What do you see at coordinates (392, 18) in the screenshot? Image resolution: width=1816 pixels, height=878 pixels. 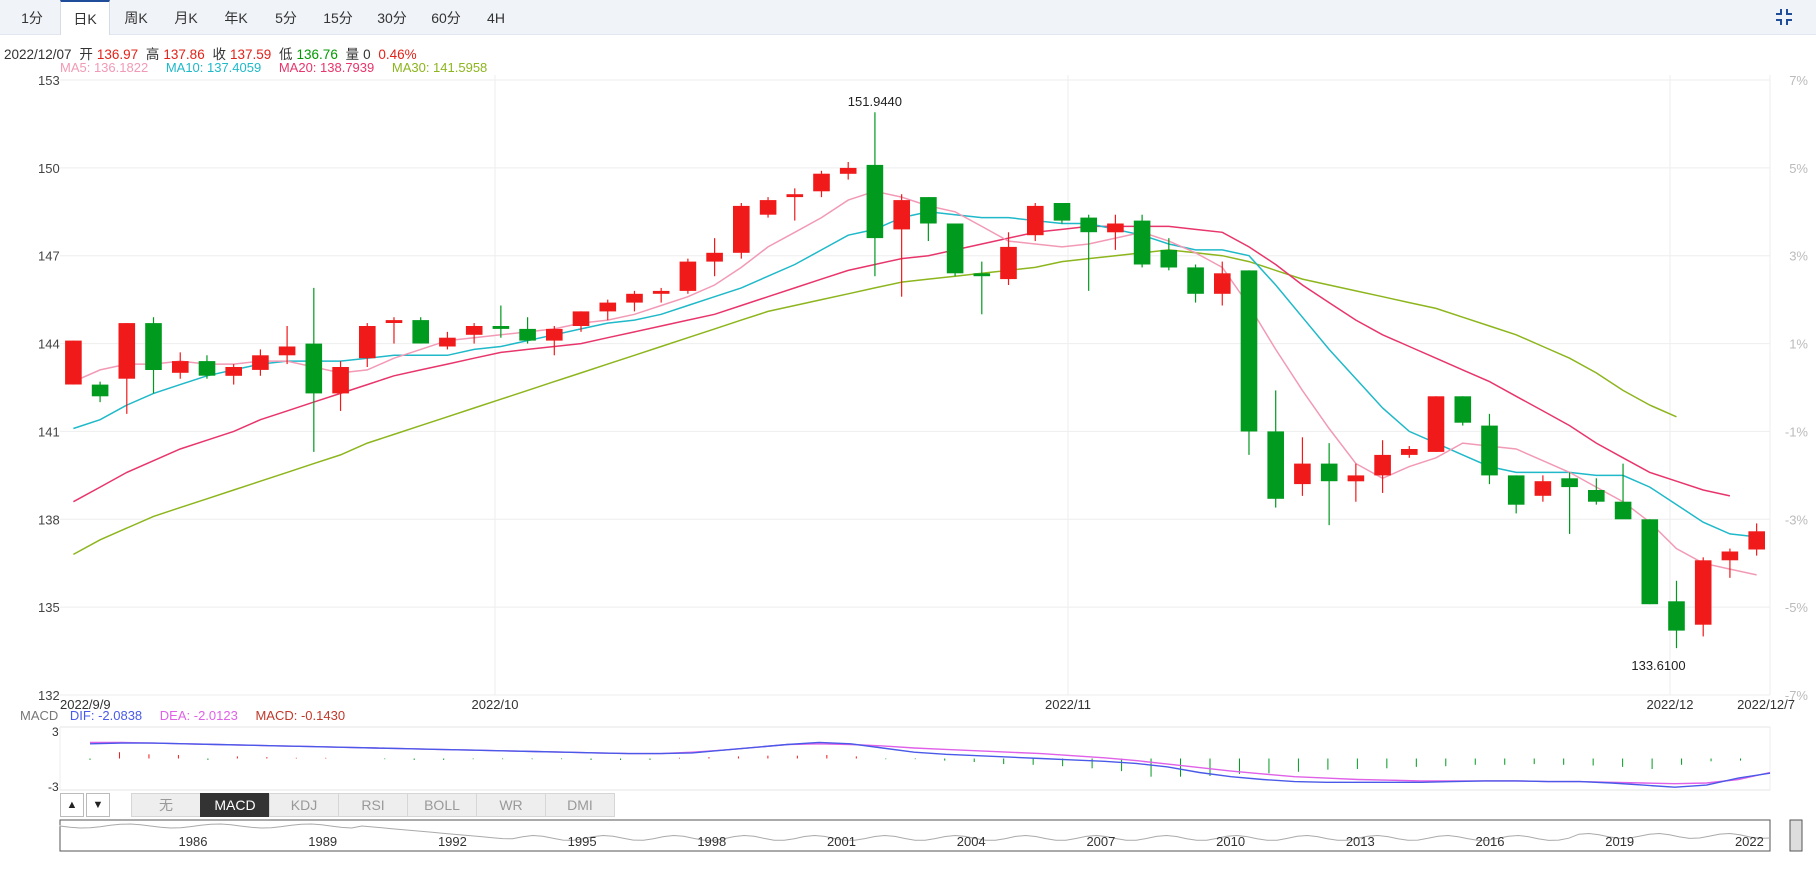 I see `tab-7: 30分` at bounding box center [392, 18].